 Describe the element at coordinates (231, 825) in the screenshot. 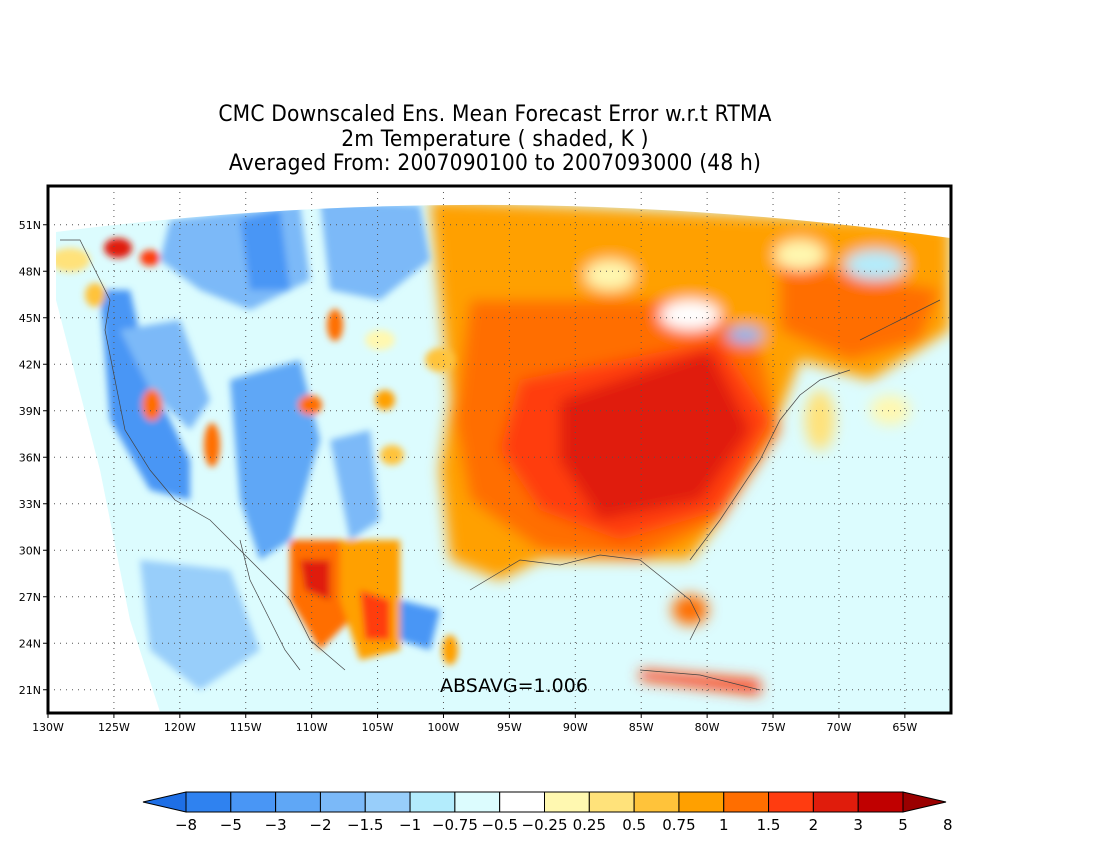

I see `colorbar-label: −5` at that location.